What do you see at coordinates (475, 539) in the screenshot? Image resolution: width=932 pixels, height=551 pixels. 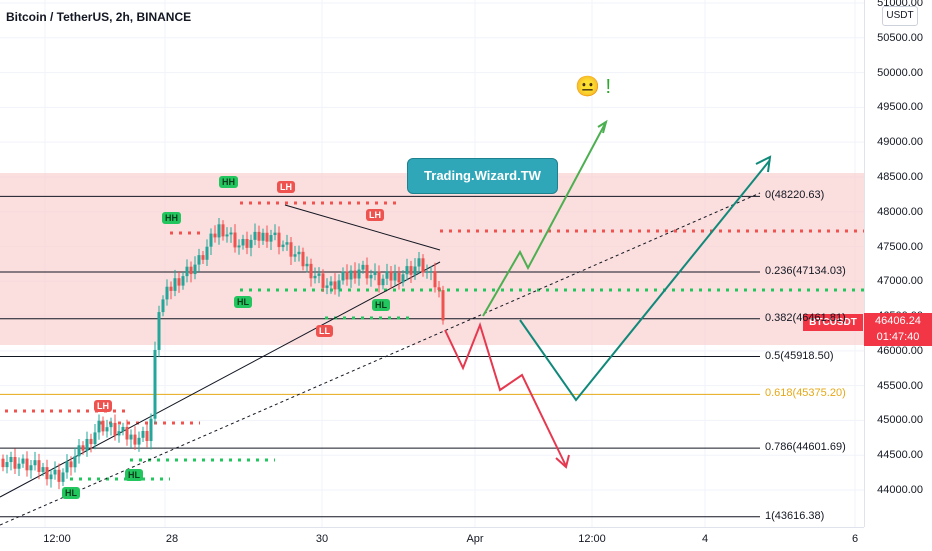 I see `time-tick: Apr` at bounding box center [475, 539].